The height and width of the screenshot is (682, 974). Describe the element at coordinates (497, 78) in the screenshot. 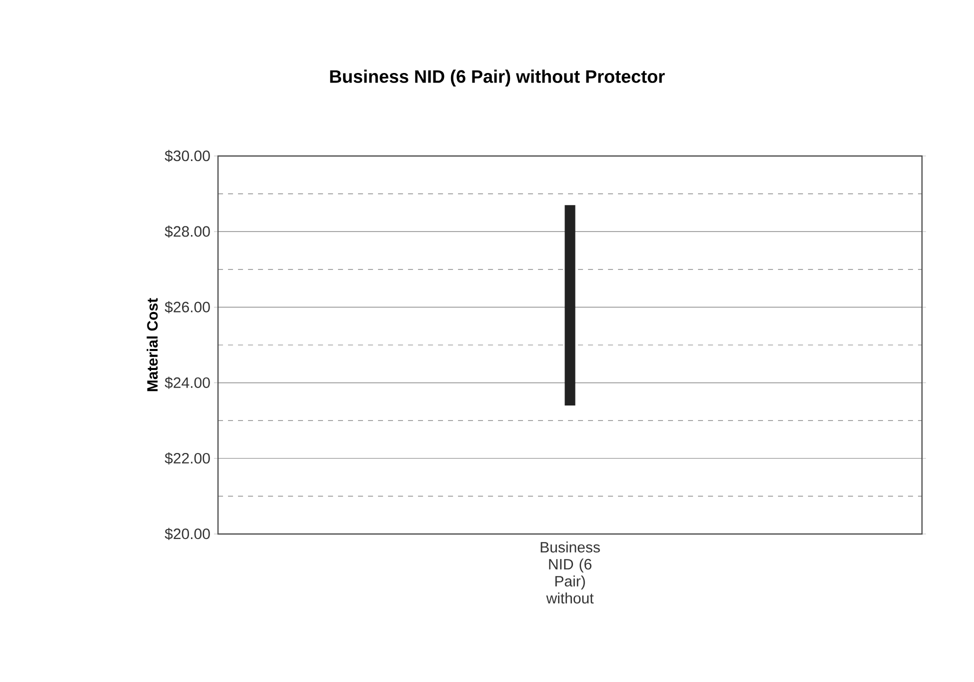

I see `chart-title: Business NID (6 Pair) without Protector` at that location.